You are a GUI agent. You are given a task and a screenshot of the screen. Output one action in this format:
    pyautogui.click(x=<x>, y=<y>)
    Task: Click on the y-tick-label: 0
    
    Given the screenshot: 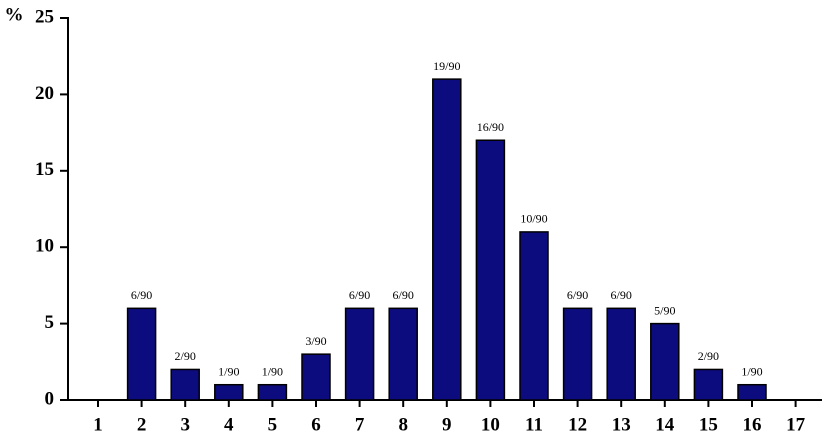 What is the action you would take?
    pyautogui.click(x=50, y=398)
    